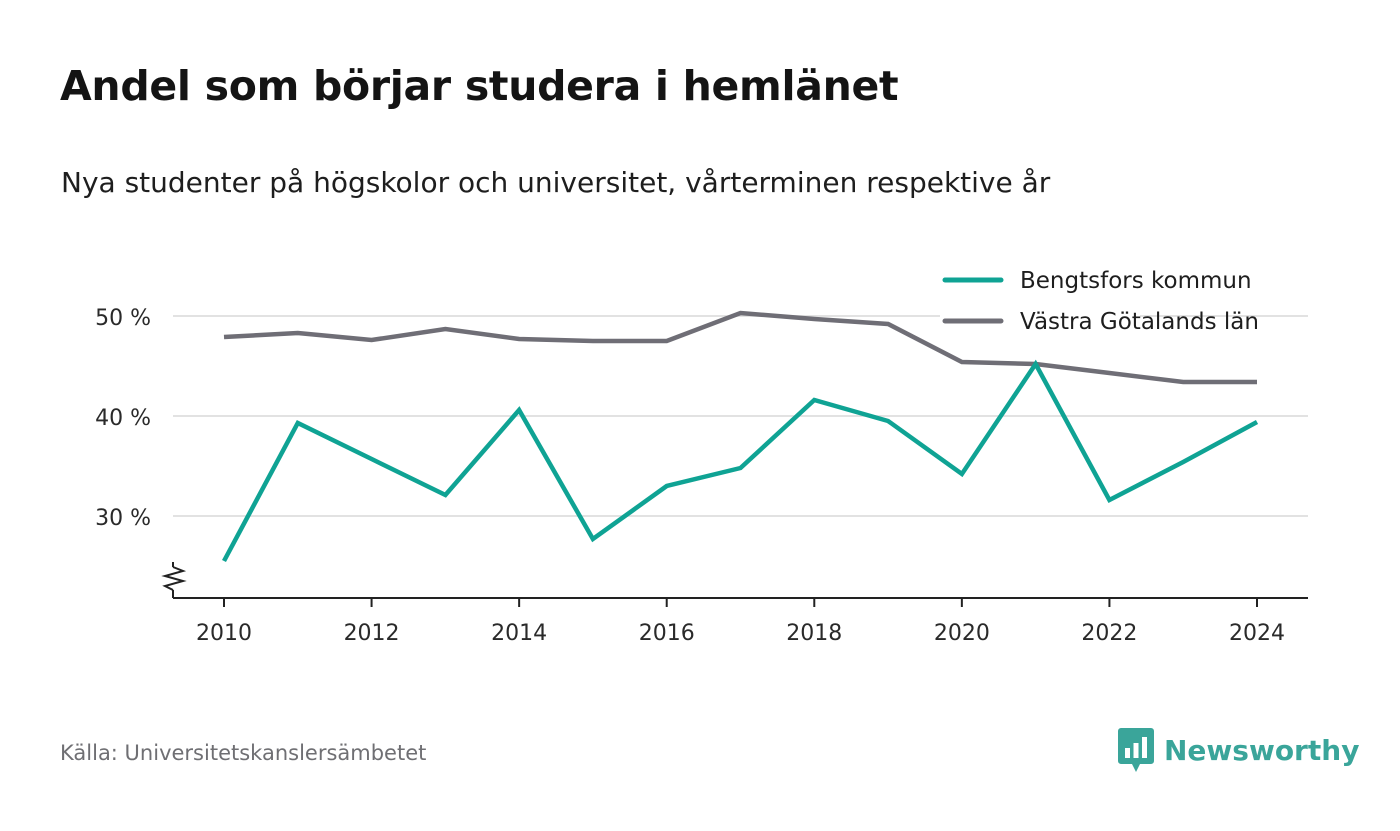 The width and height of the screenshot is (1400, 831). Describe the element at coordinates (1262, 750) in the screenshot. I see `brand-name: Newsworthy` at that location.